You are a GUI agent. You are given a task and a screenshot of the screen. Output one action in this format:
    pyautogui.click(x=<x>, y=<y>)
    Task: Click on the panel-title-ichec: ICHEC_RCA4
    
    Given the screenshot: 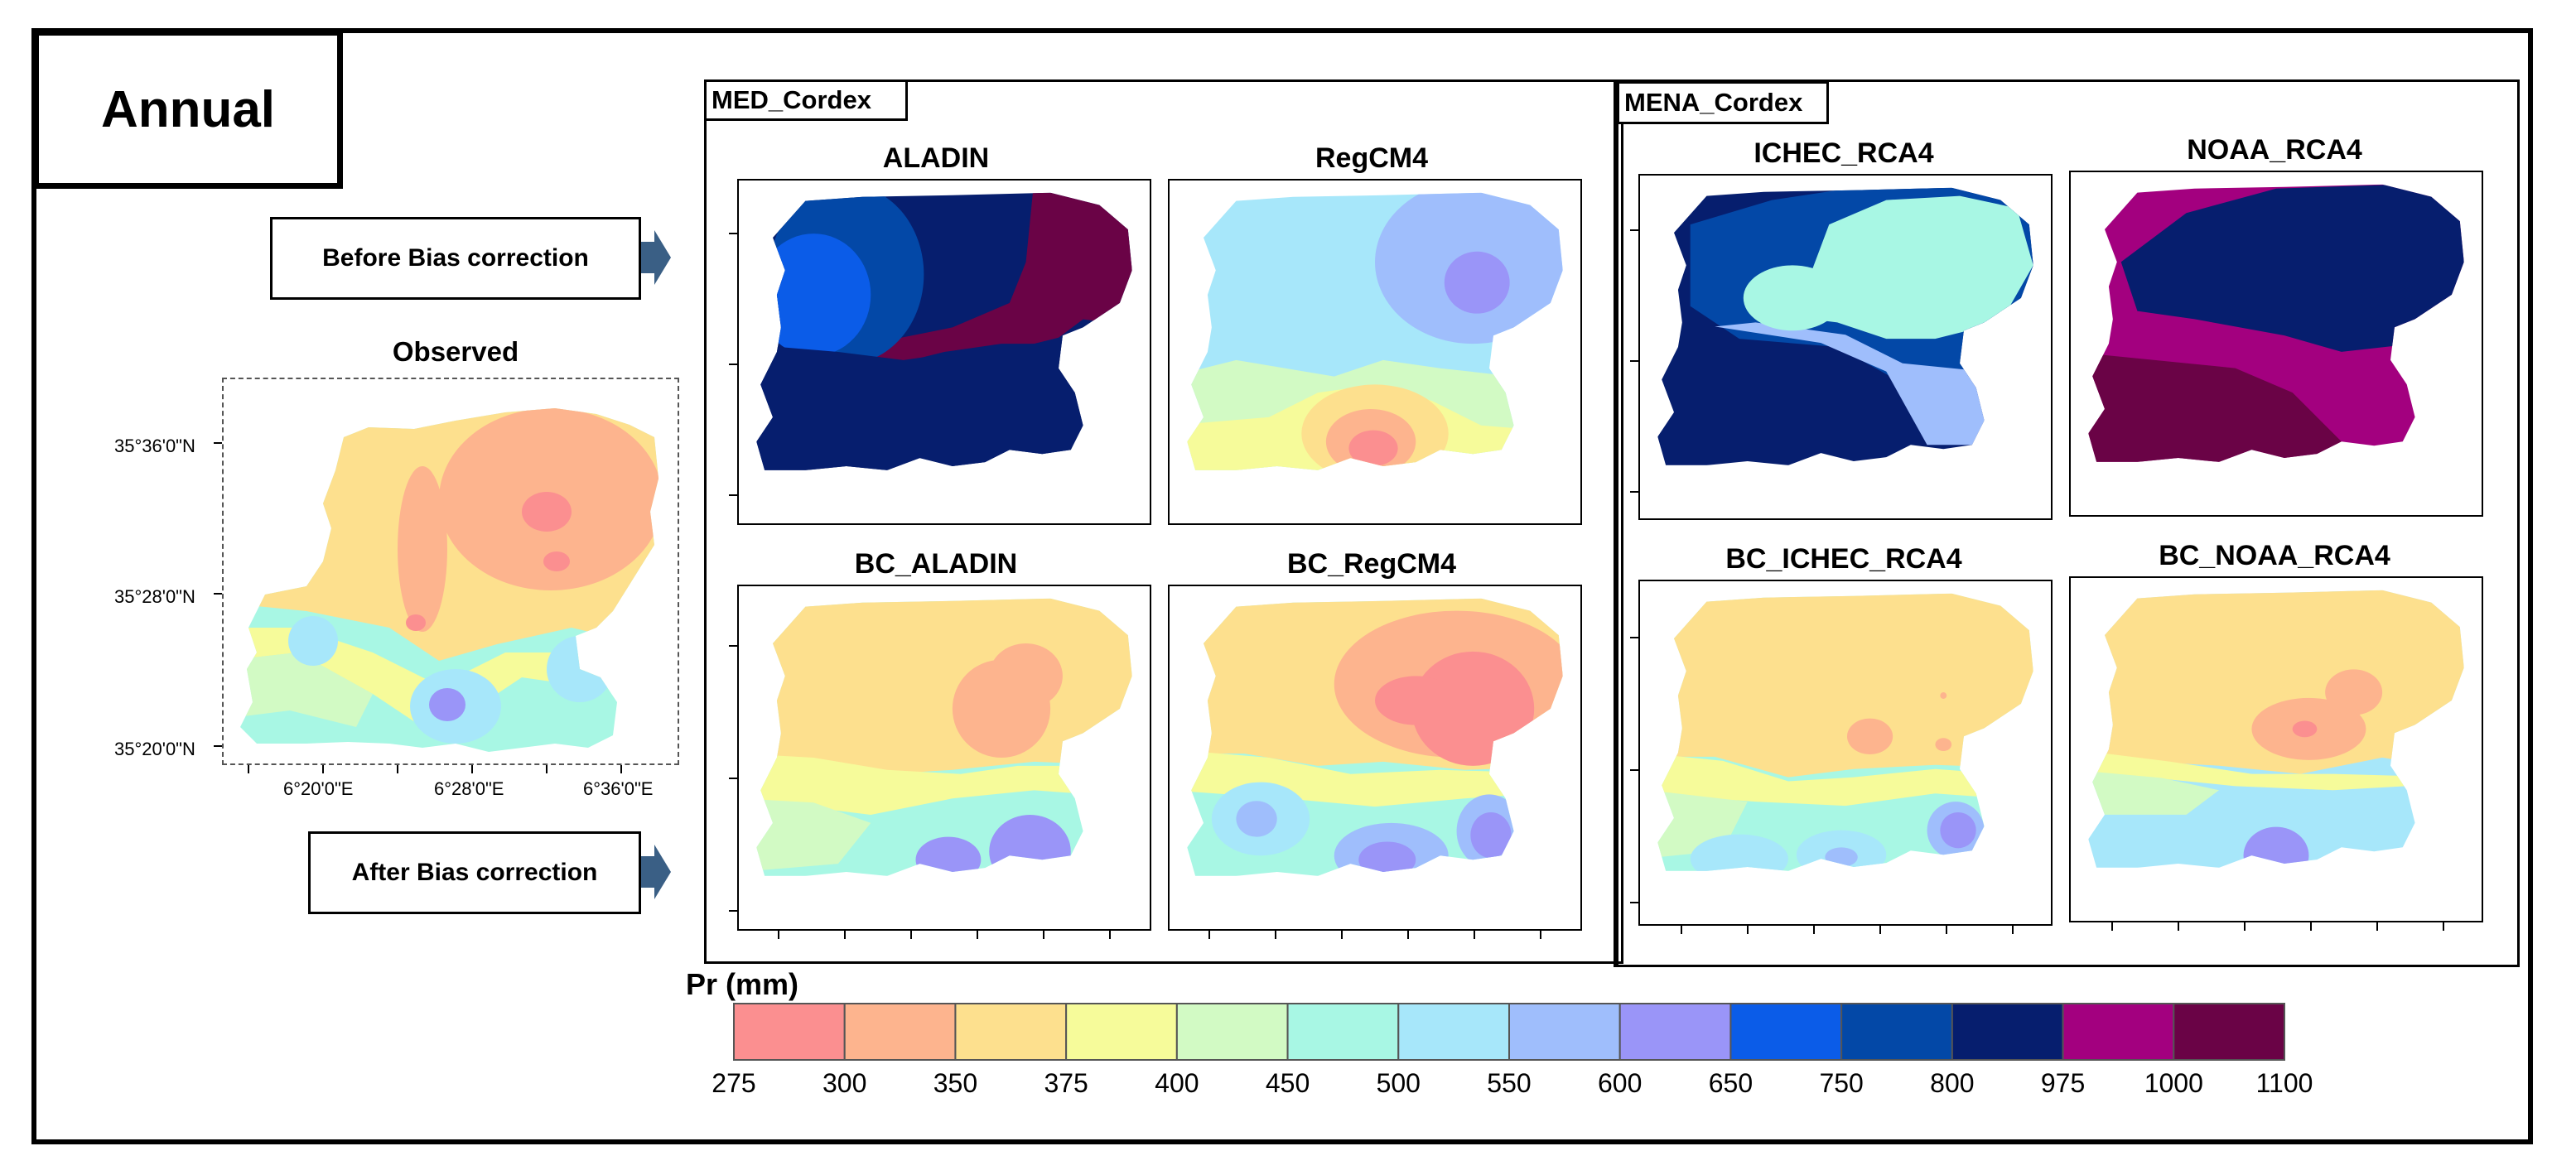 What is the action you would take?
    pyautogui.click(x=1844, y=153)
    